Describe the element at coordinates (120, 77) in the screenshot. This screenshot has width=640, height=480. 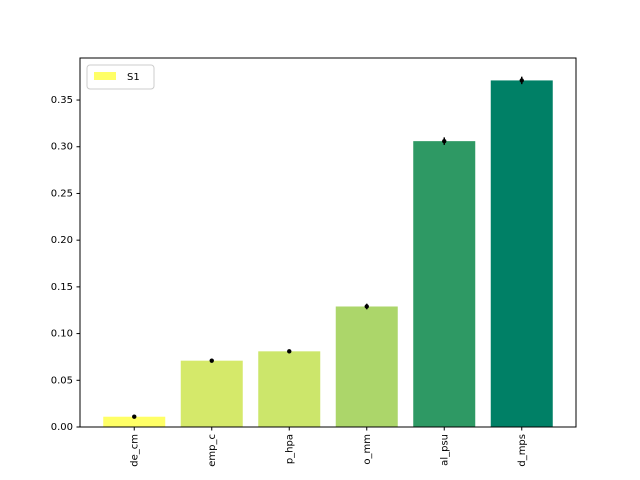
I see `legend-box` at that location.